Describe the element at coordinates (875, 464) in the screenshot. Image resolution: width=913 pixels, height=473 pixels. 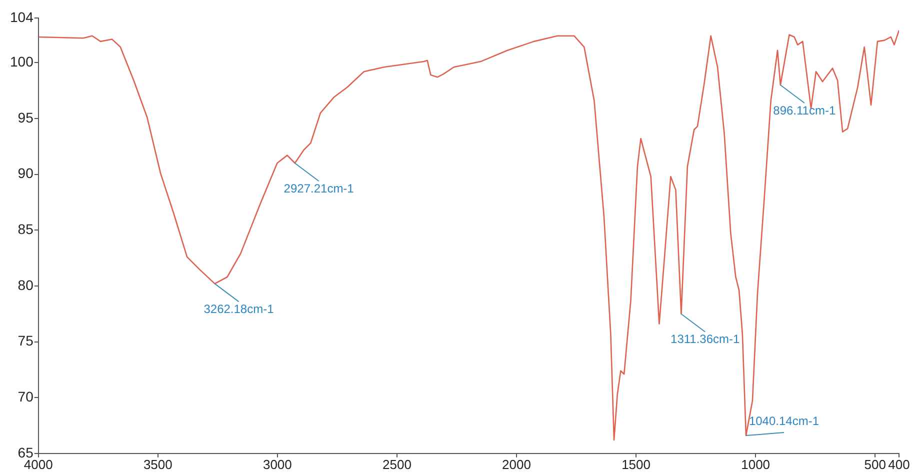
I see `x-tick-label: 500` at that location.